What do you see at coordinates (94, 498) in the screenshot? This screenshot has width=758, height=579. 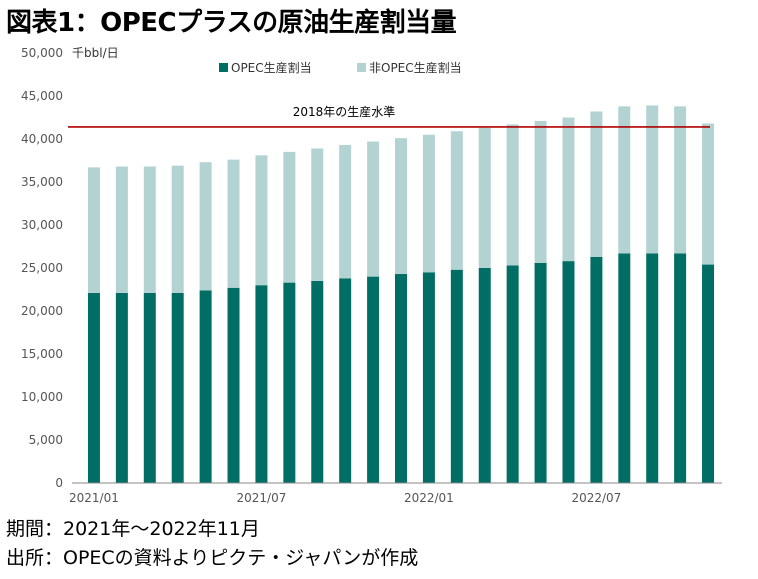 I see `x-tick-label: 2021/01` at bounding box center [94, 498].